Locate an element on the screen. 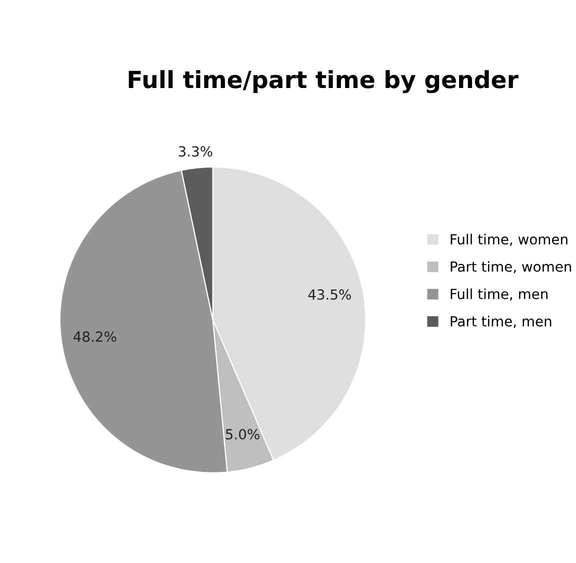 Image resolution: width=576 pixels, height=563 pixels. data-label: 3.3% is located at coordinates (195, 151).